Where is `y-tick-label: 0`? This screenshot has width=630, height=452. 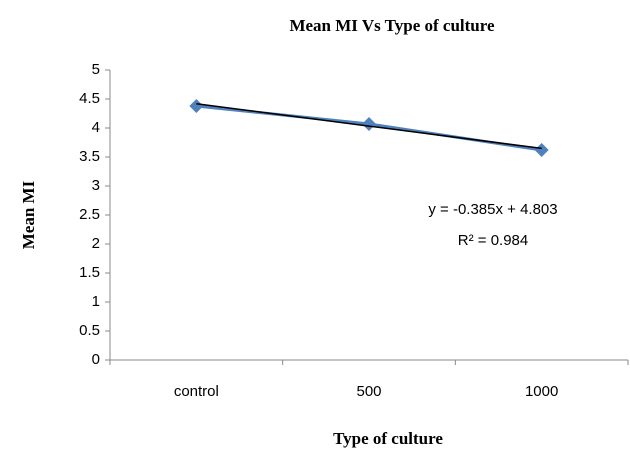
y-tick-label: 0 is located at coordinates (96, 359).